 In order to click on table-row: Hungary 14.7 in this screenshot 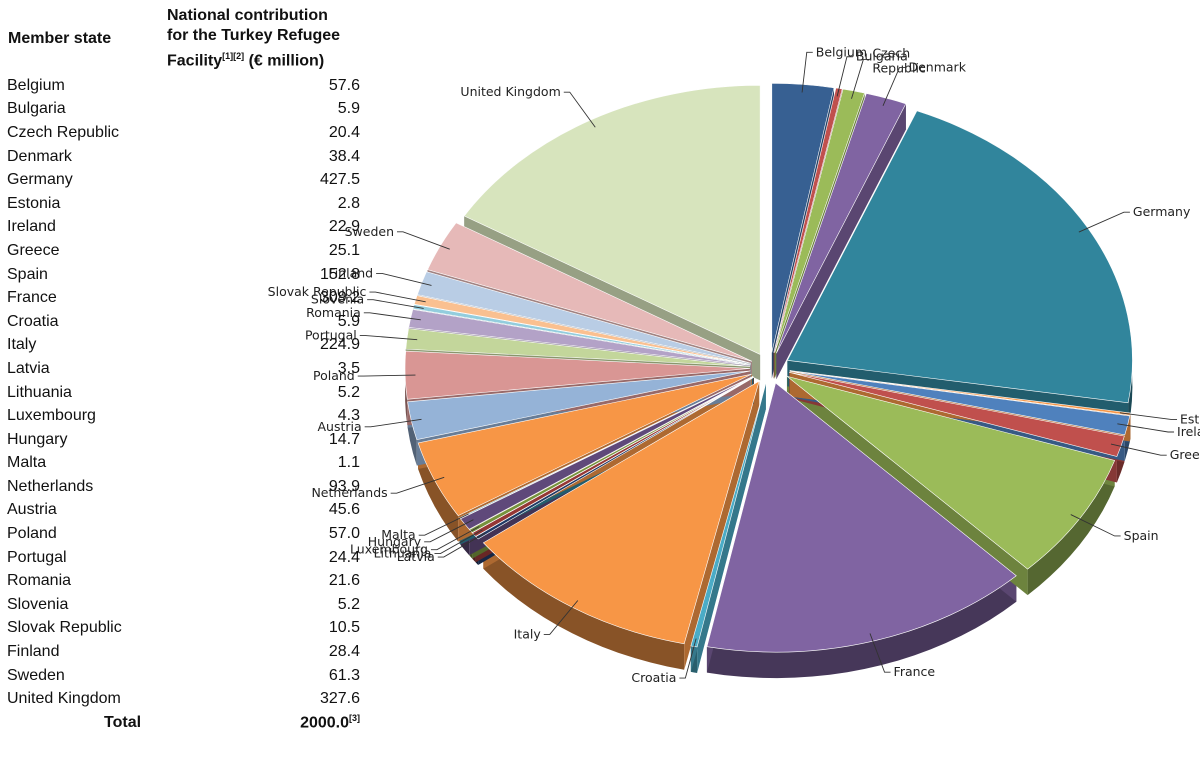, I will do `click(184, 440)`.